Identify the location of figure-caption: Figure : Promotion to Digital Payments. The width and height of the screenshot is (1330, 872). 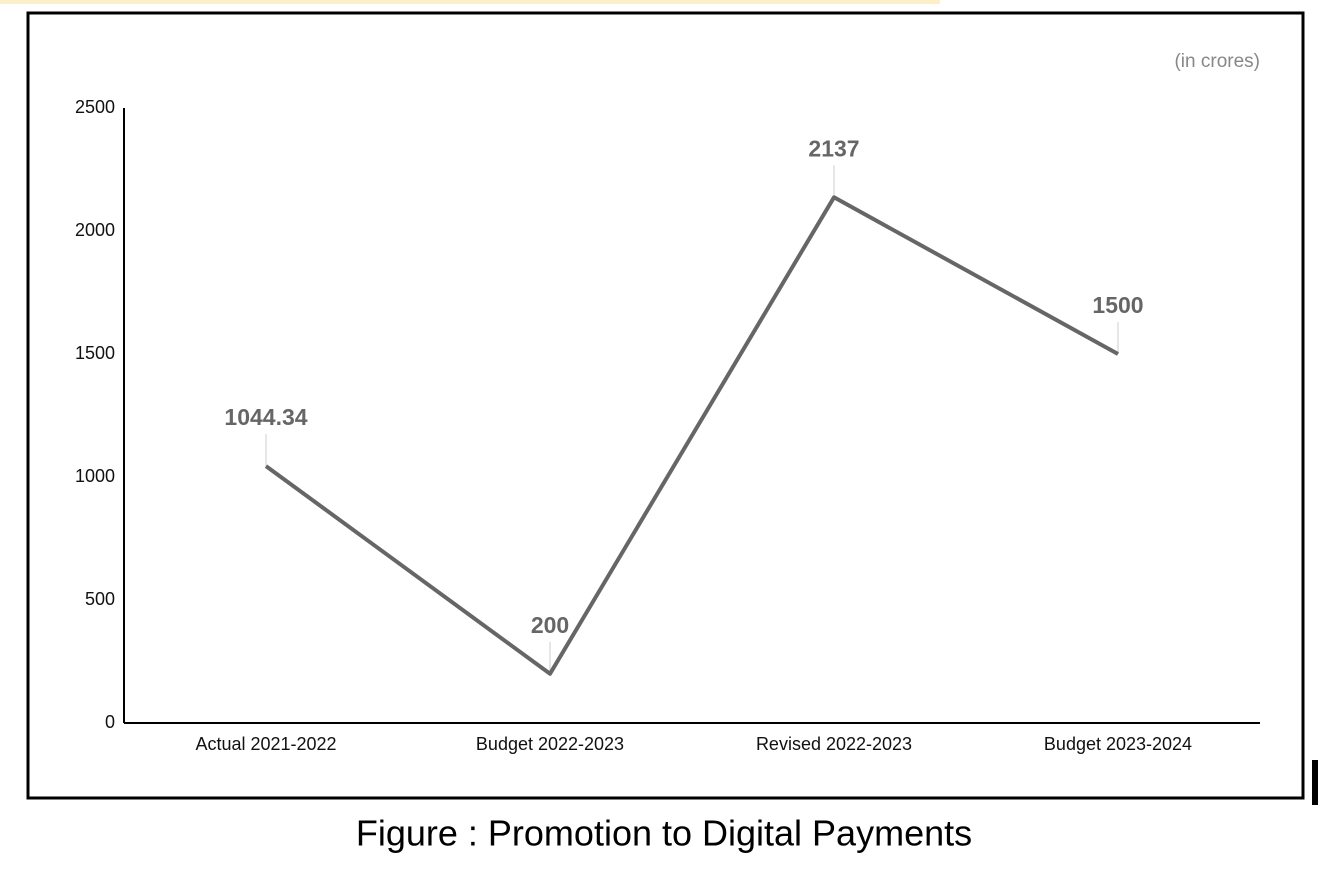
(664, 833).